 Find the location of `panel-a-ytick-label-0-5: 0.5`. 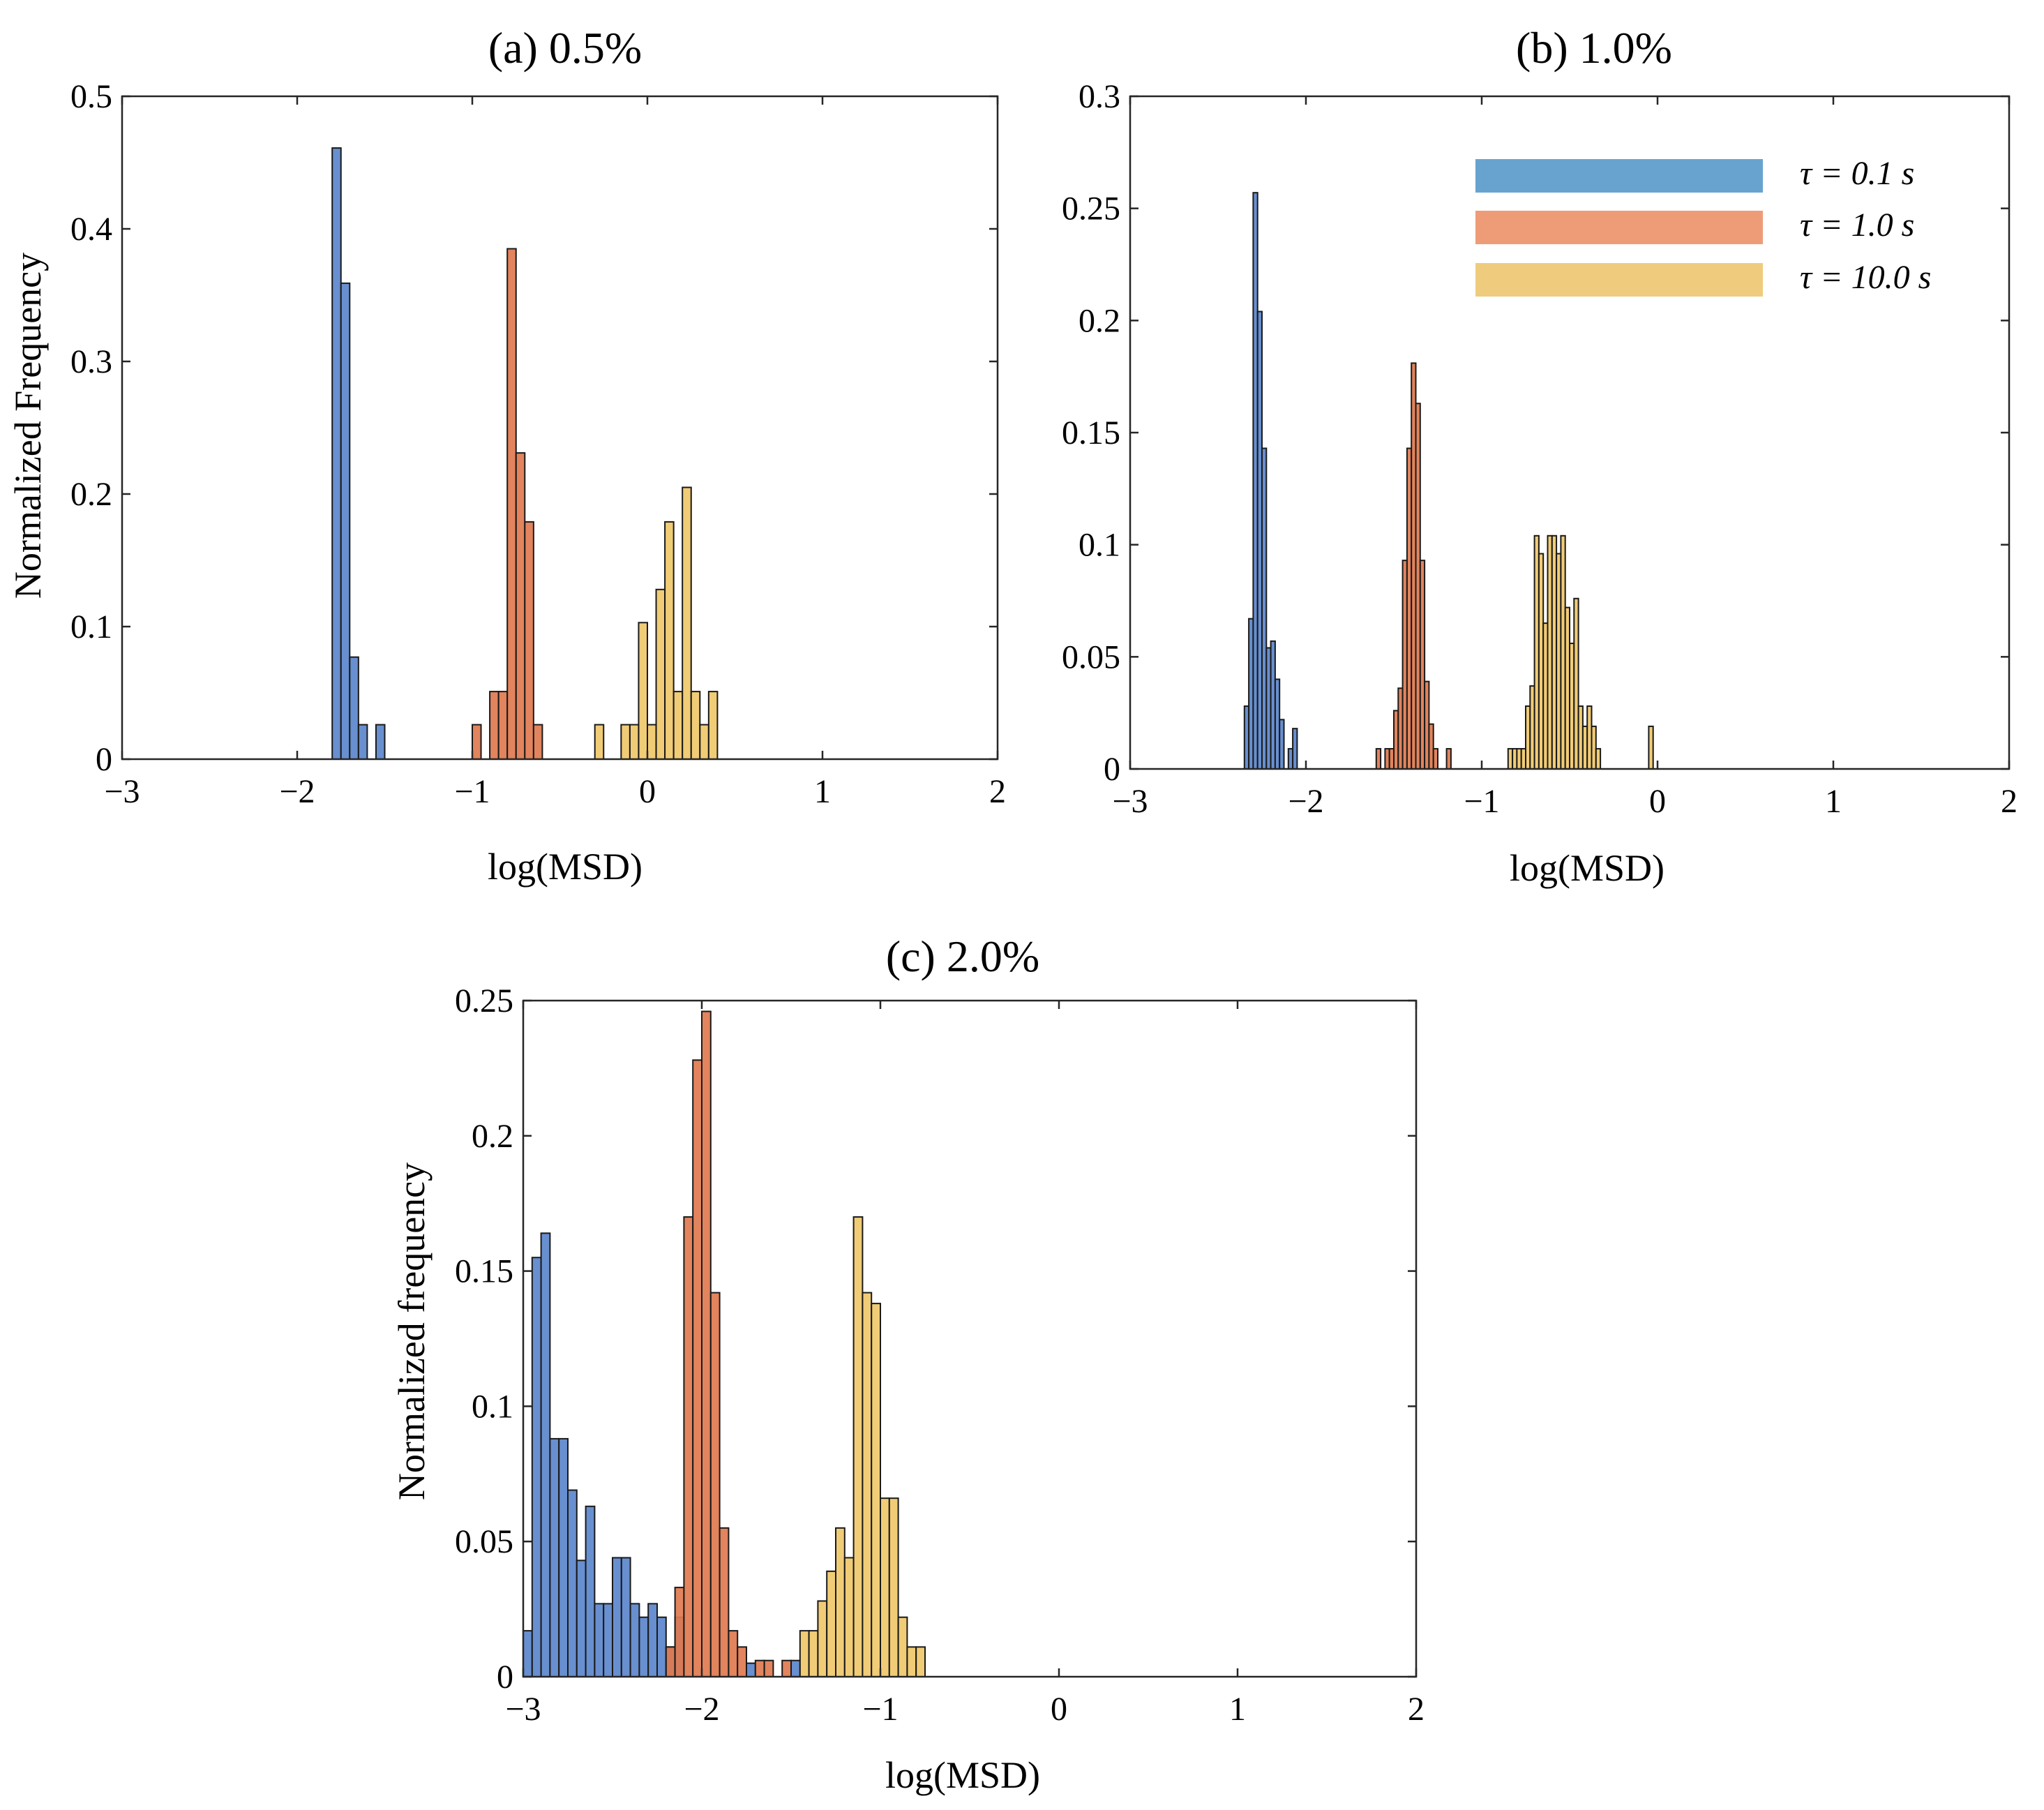

panel-a-ytick-label-0-5: 0.5 is located at coordinates (91, 97).